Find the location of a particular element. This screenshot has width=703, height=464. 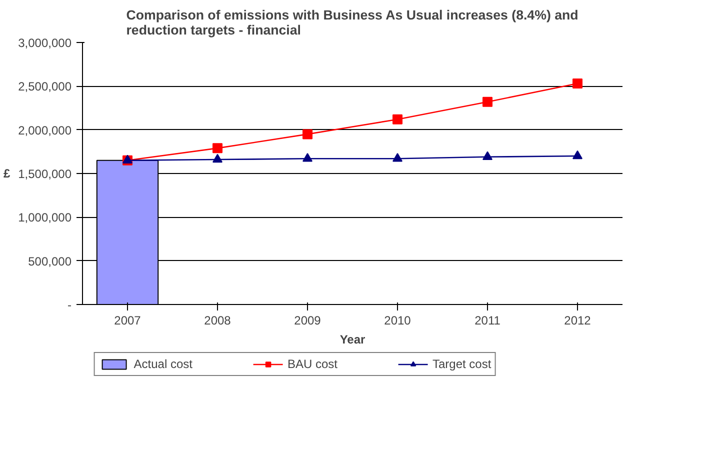

y-axis-title: £ is located at coordinates (6, 173).